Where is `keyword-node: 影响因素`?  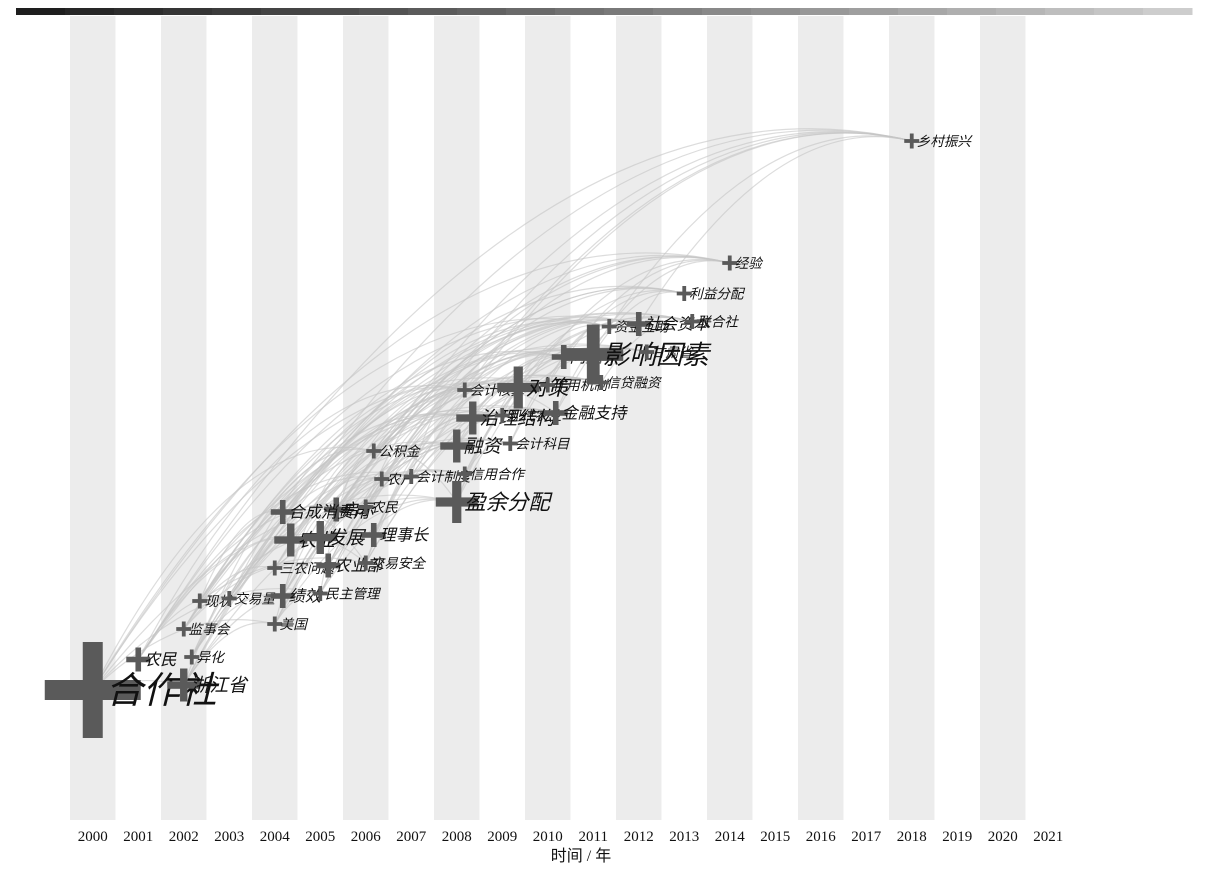
keyword-node: 影响因素 is located at coordinates (638, 354).